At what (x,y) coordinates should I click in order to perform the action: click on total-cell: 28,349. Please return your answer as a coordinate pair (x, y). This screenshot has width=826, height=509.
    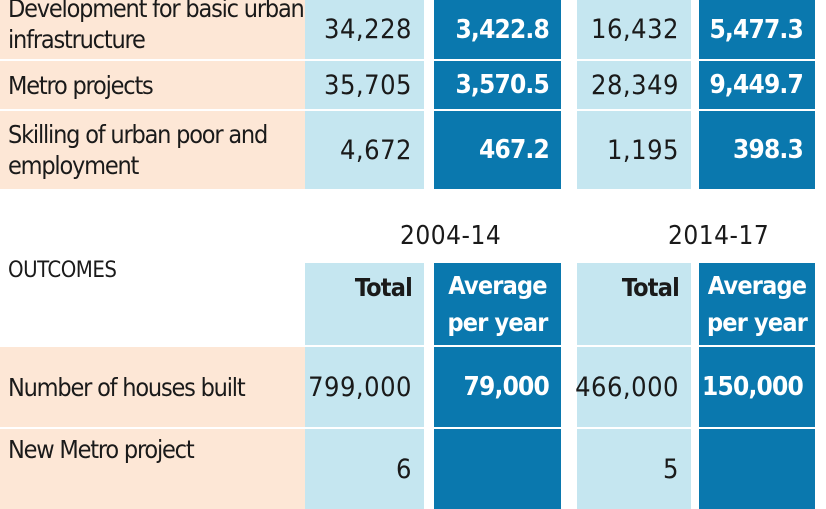
    Looking at the image, I should click on (634, 85).